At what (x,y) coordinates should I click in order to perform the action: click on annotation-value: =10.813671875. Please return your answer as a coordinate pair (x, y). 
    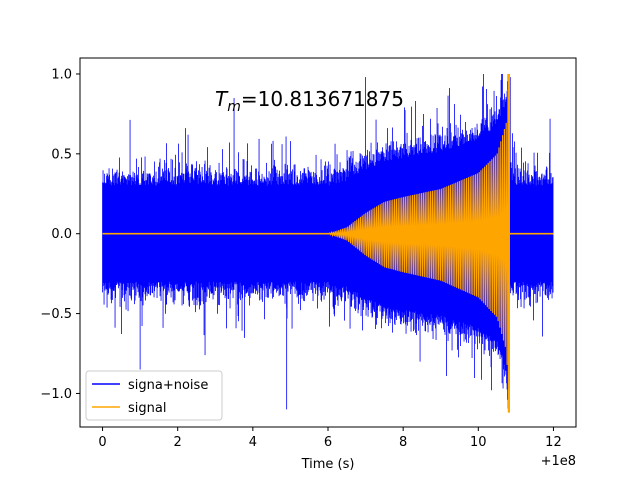
    Looking at the image, I should click on (322, 99).